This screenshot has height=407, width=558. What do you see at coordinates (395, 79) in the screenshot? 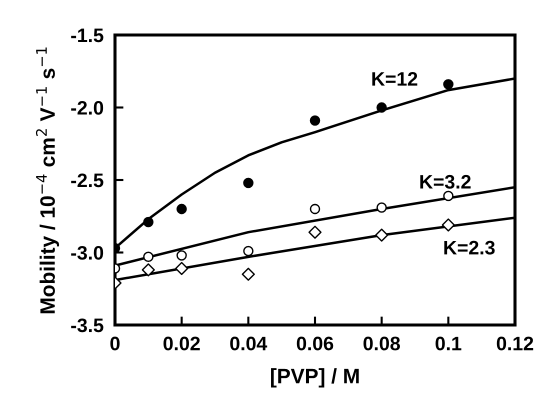
I see `series-label: K=12` at bounding box center [395, 79].